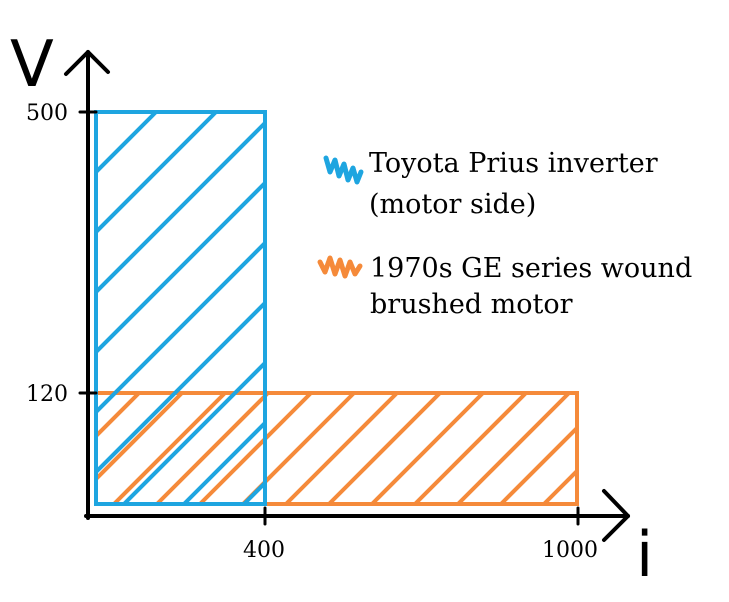 Image resolution: width=729 pixels, height=602 pixels. Describe the element at coordinates (47, 113) in the screenshot. I see `y-tick-label-500: 500` at that location.